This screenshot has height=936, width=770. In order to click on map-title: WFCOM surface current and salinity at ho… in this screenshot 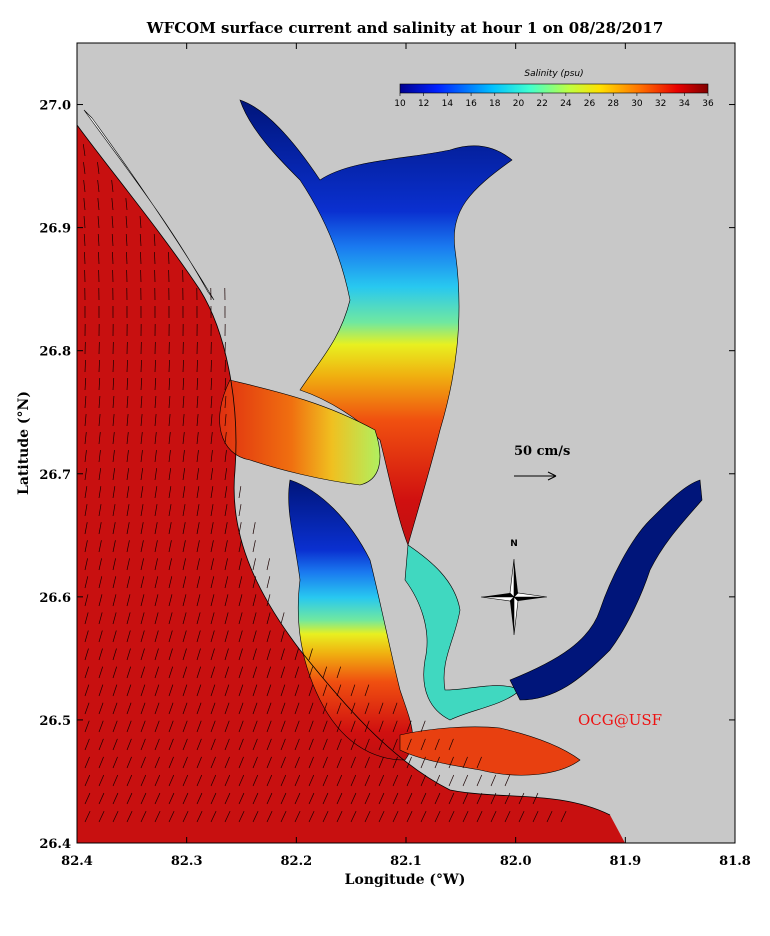, I will do `click(405, 28)`.